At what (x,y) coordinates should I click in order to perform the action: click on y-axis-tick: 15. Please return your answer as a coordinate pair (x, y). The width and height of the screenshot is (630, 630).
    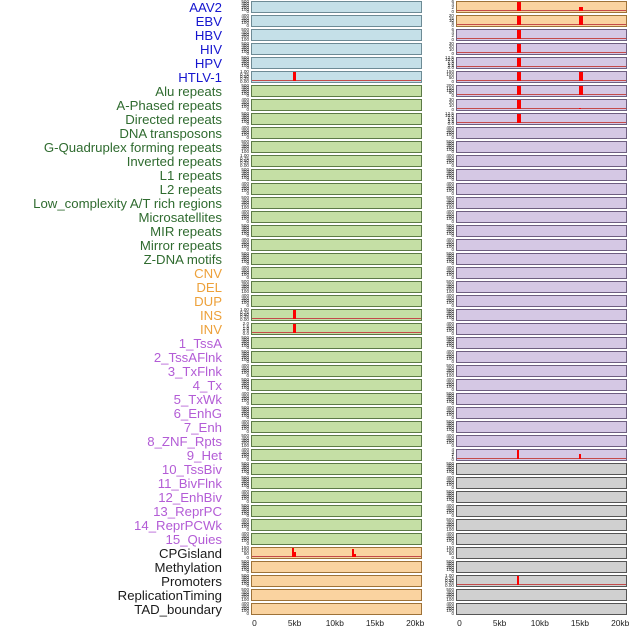
    Looking at the image, I should click on (451, 18).